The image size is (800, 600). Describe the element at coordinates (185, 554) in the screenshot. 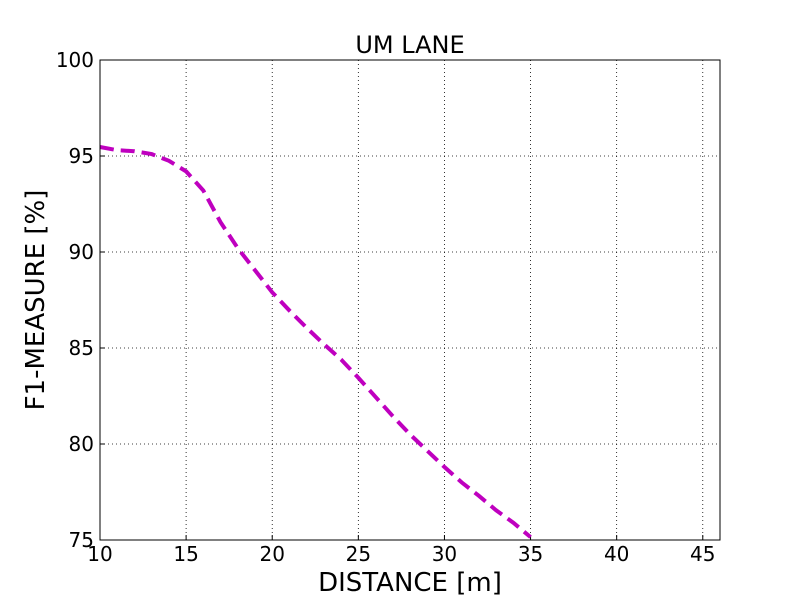

I see `x-tick-label: 15` at that location.